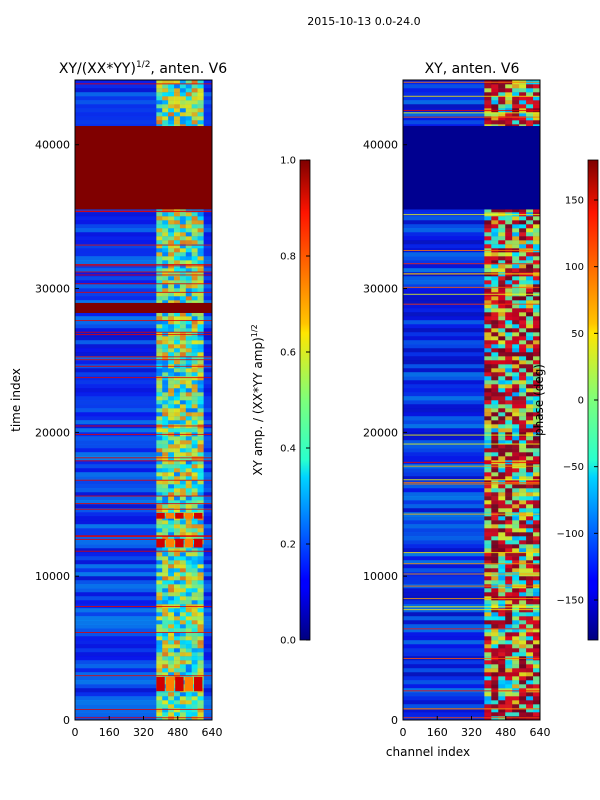  Describe the element at coordinates (574, 267) in the screenshot. I see `colorbar-tick-label: 100` at that location.